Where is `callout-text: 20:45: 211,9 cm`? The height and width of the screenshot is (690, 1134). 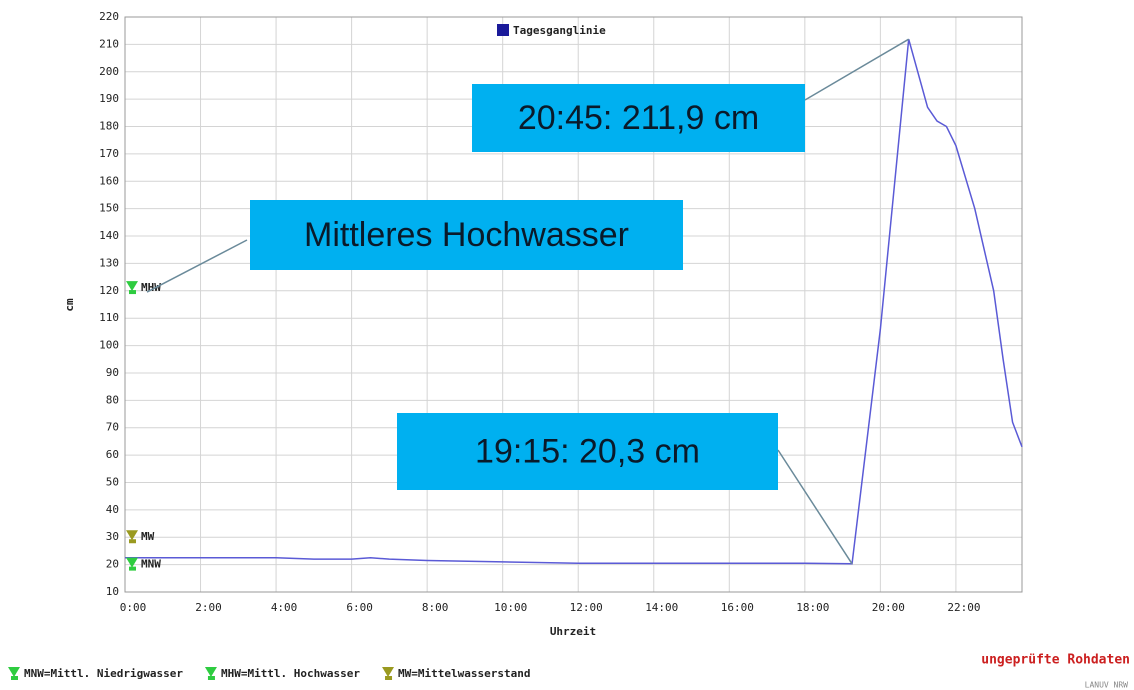 callout-text: 20:45: 211,9 cm is located at coordinates (638, 118).